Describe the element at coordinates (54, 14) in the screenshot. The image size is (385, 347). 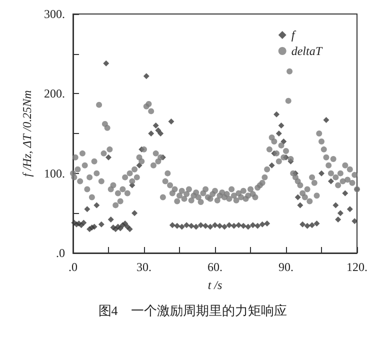
I see `y-tick-label: 300.` at that location.